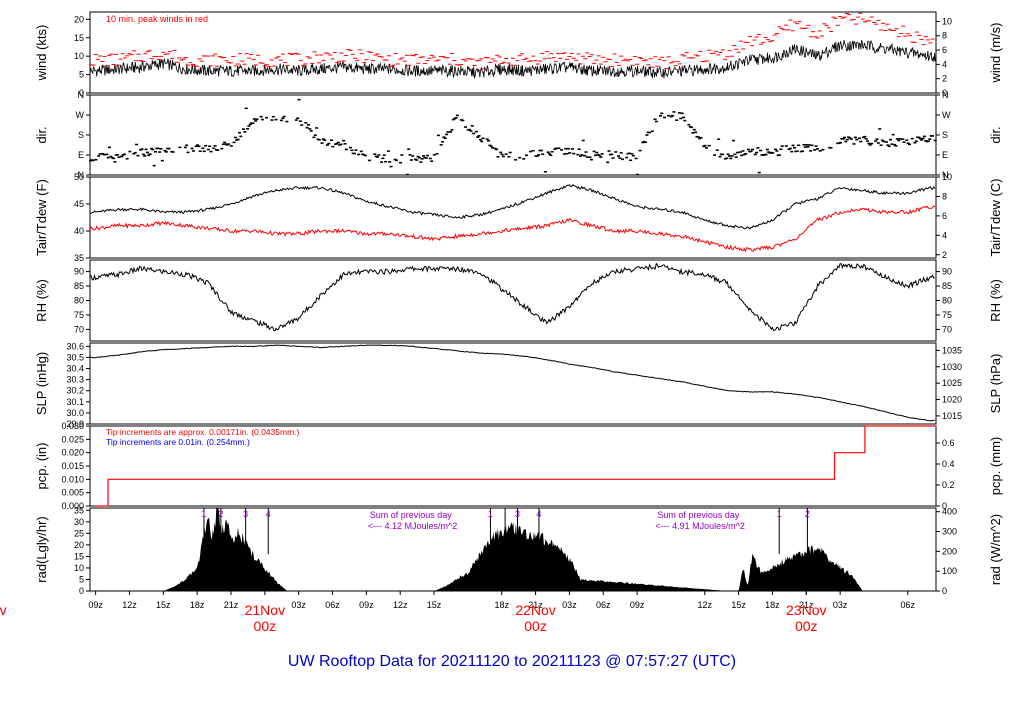  Describe the element at coordinates (41, 217) in the screenshot. I see `ylabel-temp: Tair/Tdew (F)` at that location.